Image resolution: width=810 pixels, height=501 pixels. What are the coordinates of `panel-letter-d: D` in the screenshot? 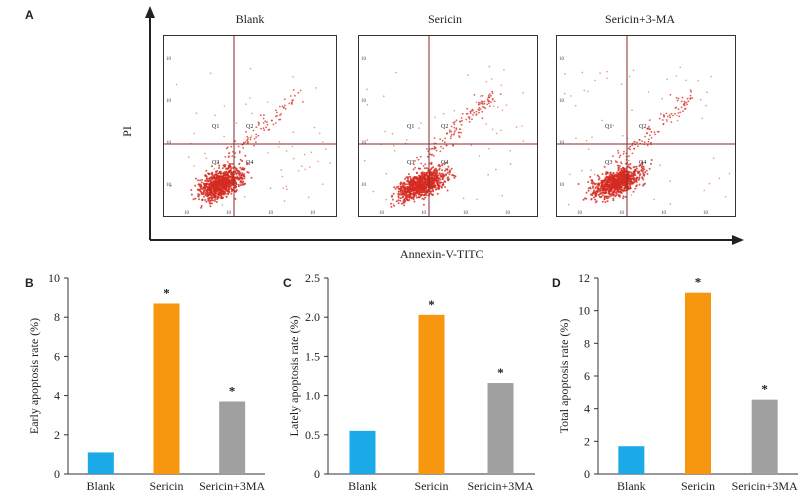 It's located at (556, 283).